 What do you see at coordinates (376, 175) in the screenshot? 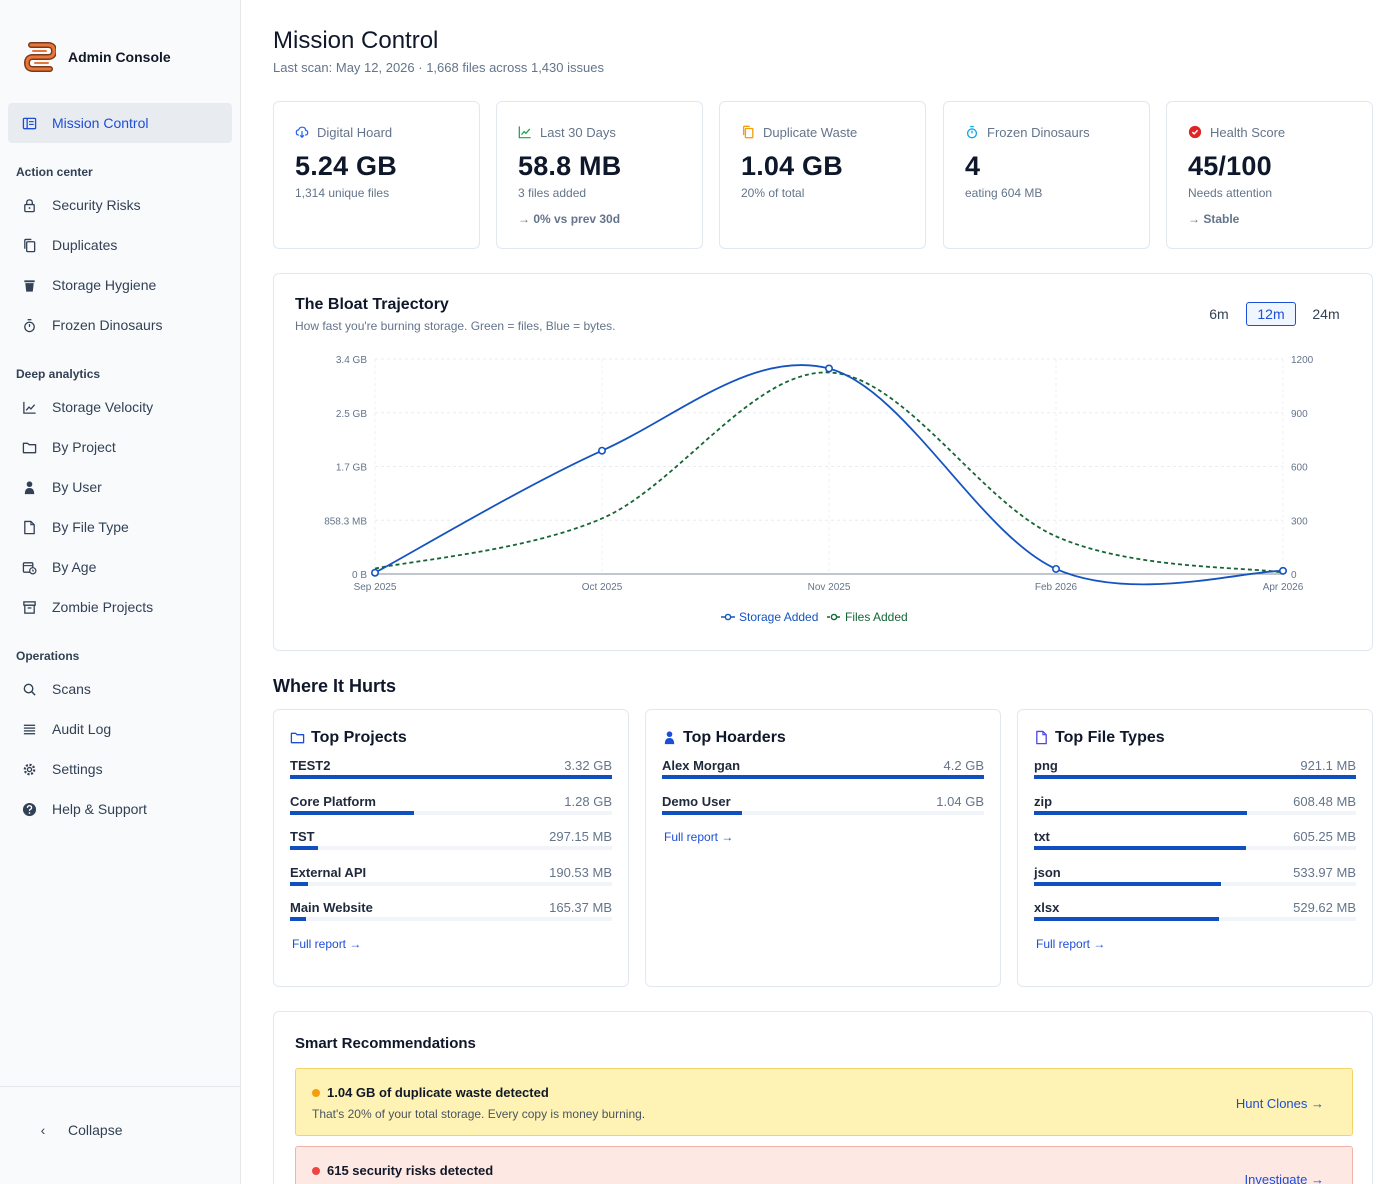
I see `stat-card-digital-hoard: Digital Hoard 5.24 GB 1,314 unique files` at bounding box center [376, 175].